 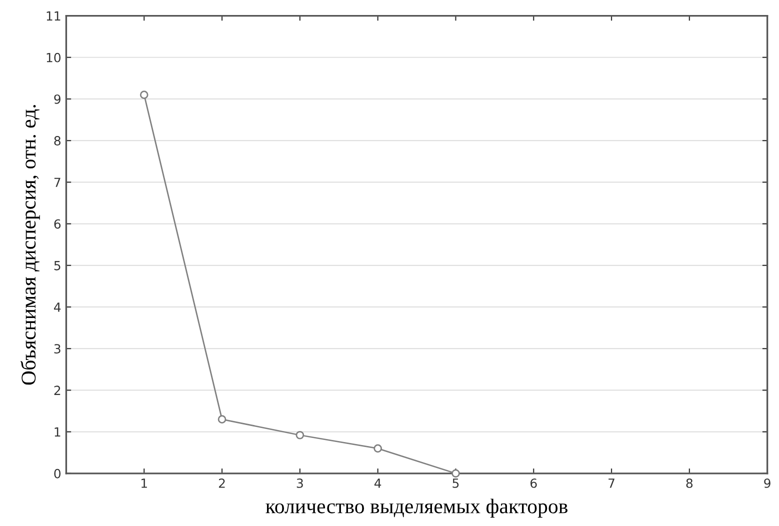 I want to click on x-tick-label: 3, so click(x=299, y=483).